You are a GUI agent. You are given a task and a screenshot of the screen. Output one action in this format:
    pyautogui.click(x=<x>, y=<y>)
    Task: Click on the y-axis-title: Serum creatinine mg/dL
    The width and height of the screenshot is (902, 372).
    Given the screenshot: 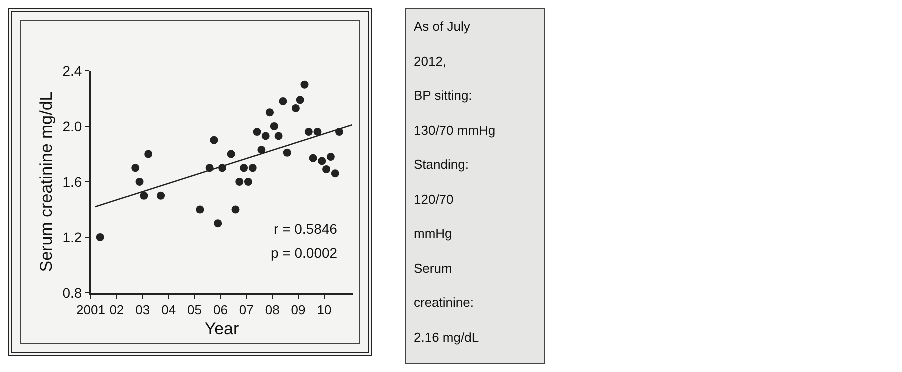 What is the action you would take?
    pyautogui.click(x=46, y=182)
    